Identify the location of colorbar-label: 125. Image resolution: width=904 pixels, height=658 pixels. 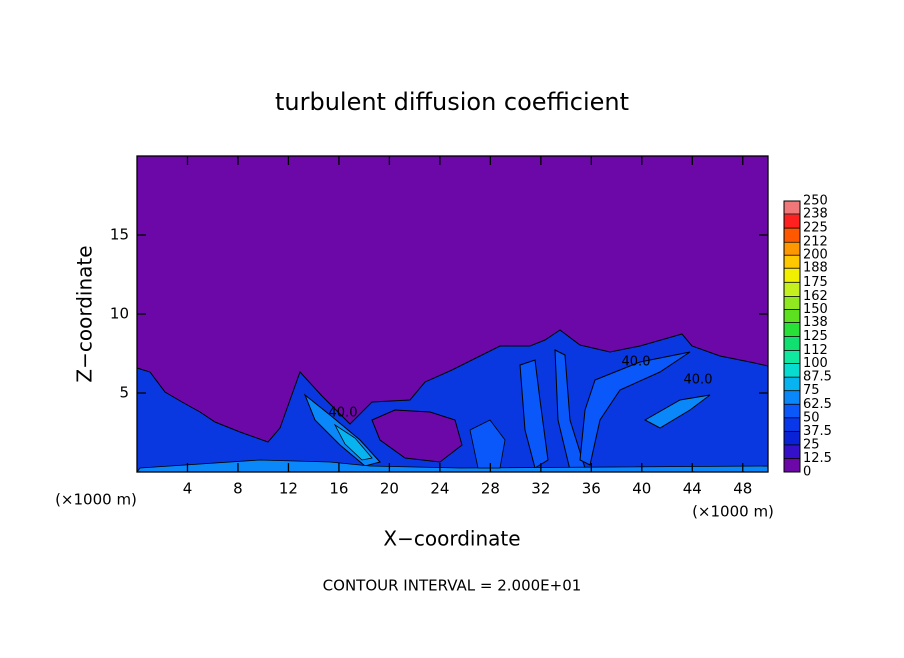
(815, 336).